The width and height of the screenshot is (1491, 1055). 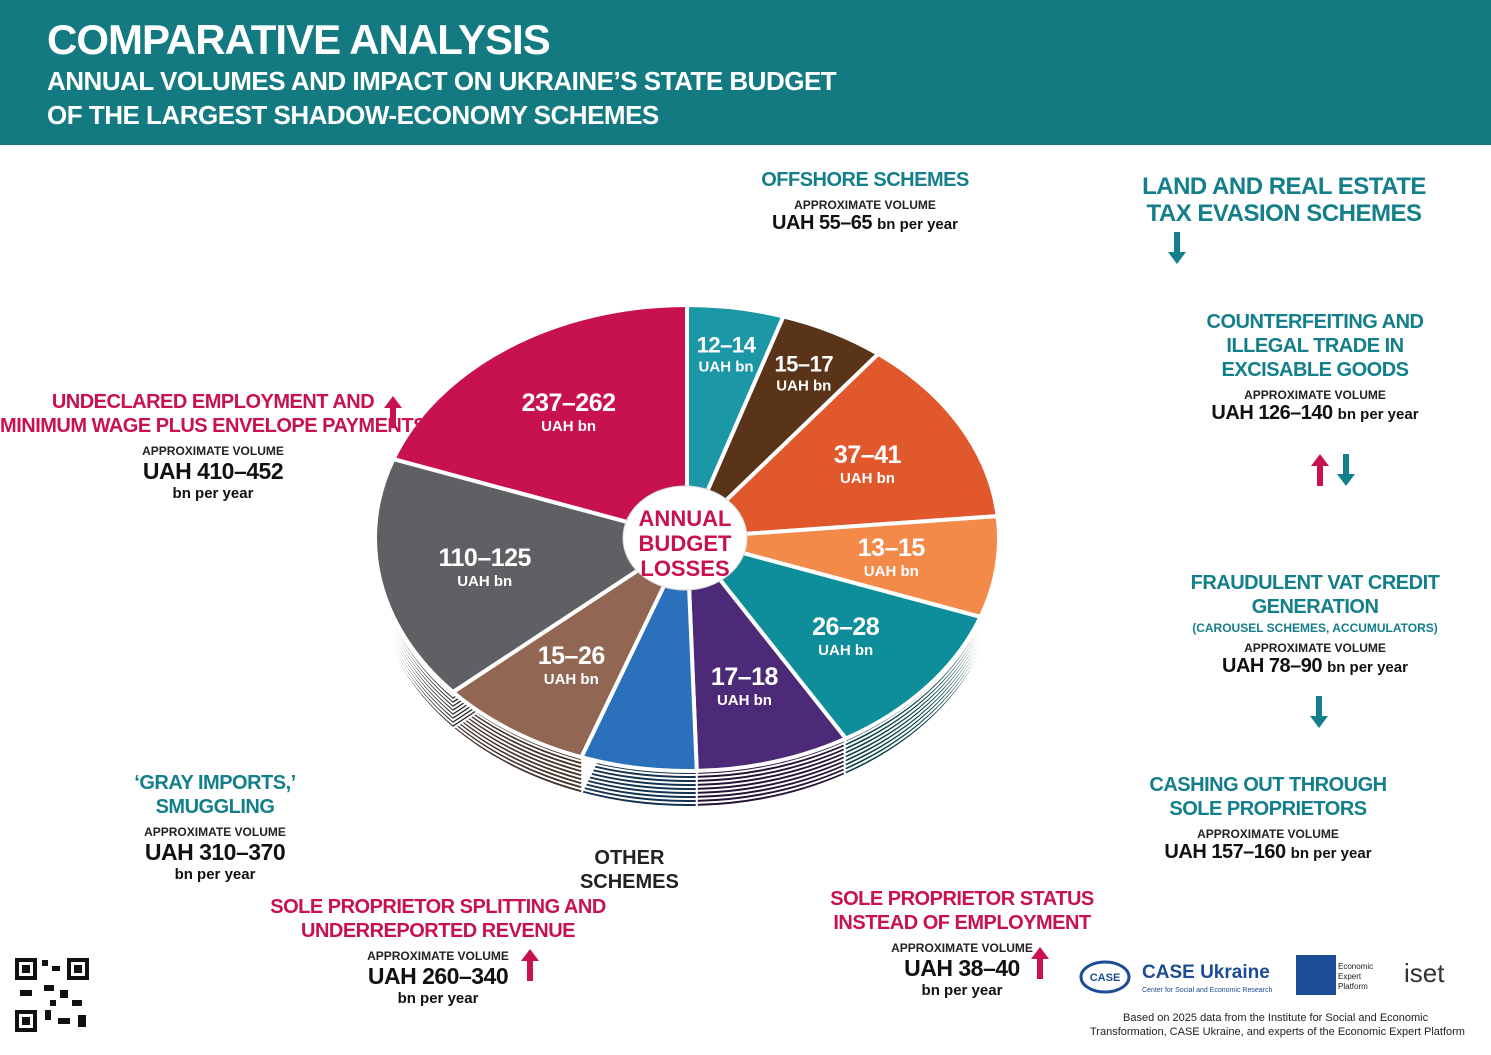 What do you see at coordinates (215, 852) in the screenshot?
I see `volume: UAH 310–370` at bounding box center [215, 852].